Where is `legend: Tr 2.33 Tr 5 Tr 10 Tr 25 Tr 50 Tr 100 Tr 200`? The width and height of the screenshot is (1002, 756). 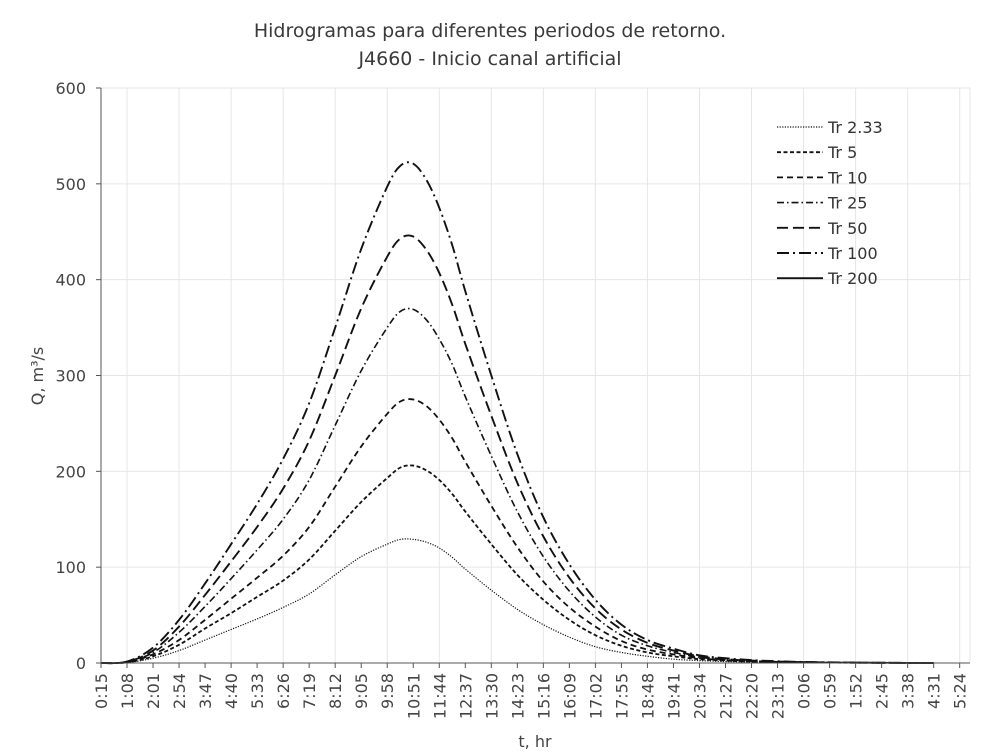 legend: Tr 2.33 Tr 5 Tr 10 Tr 25 Tr 50 Tr 100 Tr 200 is located at coordinates (830, 203).